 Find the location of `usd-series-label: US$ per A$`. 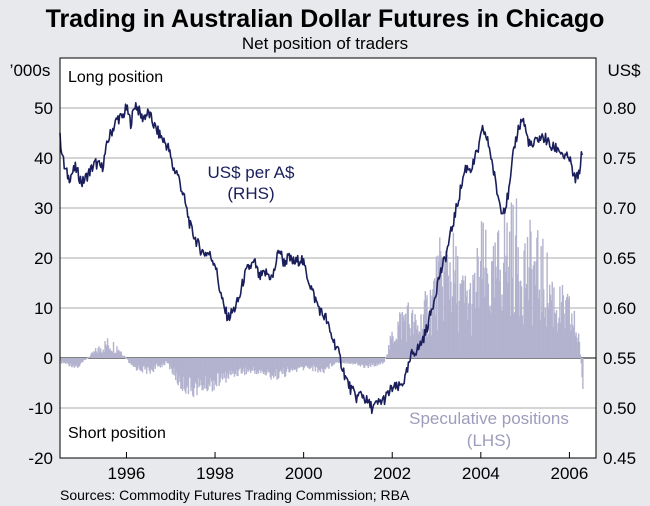

usd-series-label: US$ per A$ is located at coordinates (251, 172).